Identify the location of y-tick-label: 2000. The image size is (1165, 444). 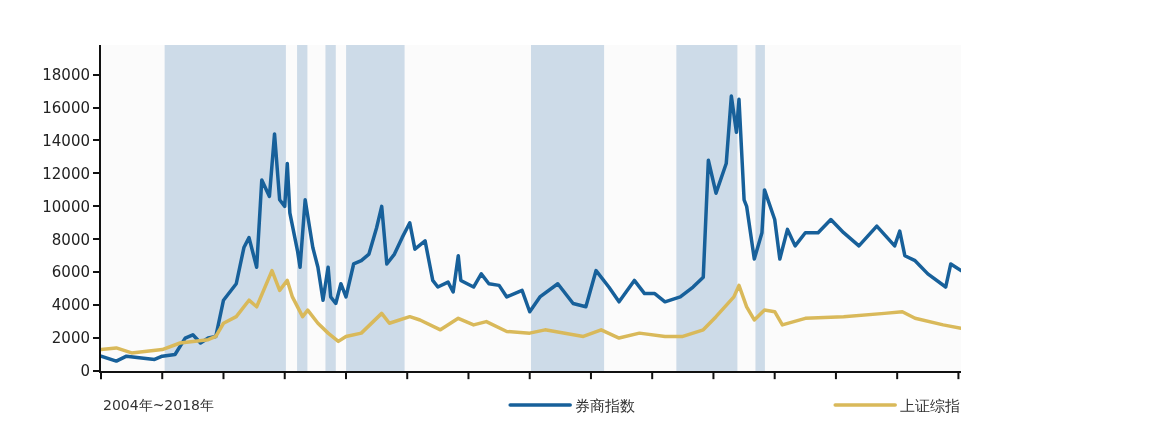
(70, 338).